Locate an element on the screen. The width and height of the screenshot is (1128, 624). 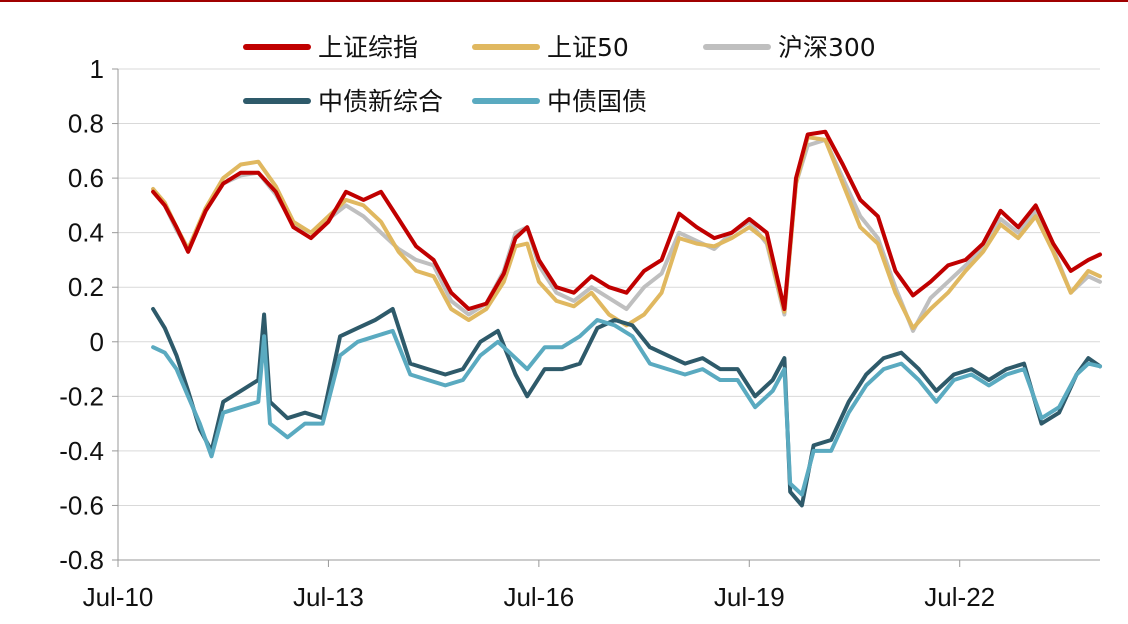
x-tick-label: Jul-22 is located at coordinates (959, 597).